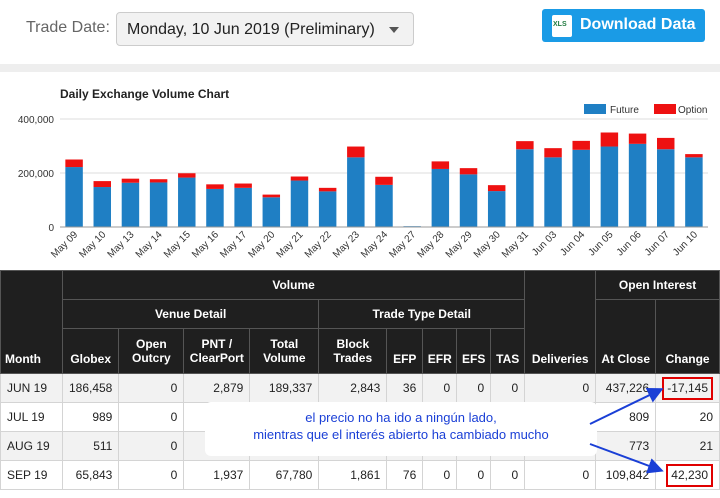 The width and height of the screenshot is (720, 498). What do you see at coordinates (687, 388) in the screenshot?
I see `cell-change: -17,145` at bounding box center [687, 388].